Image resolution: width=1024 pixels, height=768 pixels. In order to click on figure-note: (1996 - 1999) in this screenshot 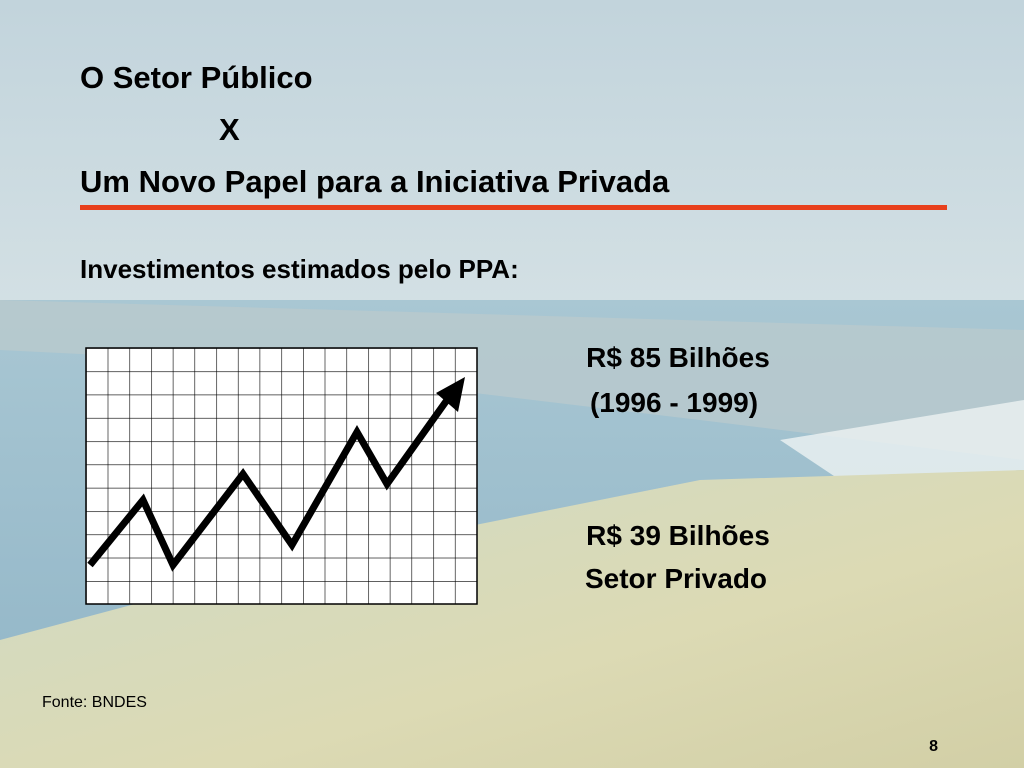, I will do `click(674, 402)`.